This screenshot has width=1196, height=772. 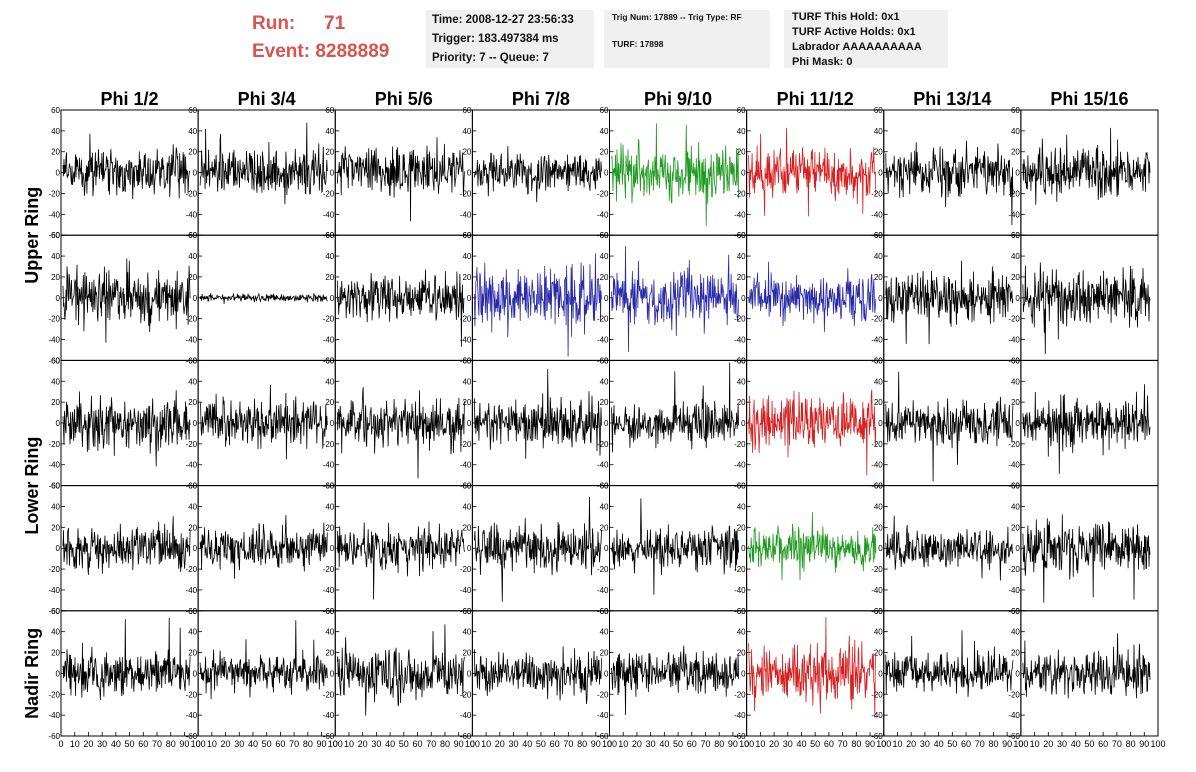 What do you see at coordinates (604, 152) in the screenshot?
I see `y-tick-label-r1-c5-4: 20` at bounding box center [604, 152].